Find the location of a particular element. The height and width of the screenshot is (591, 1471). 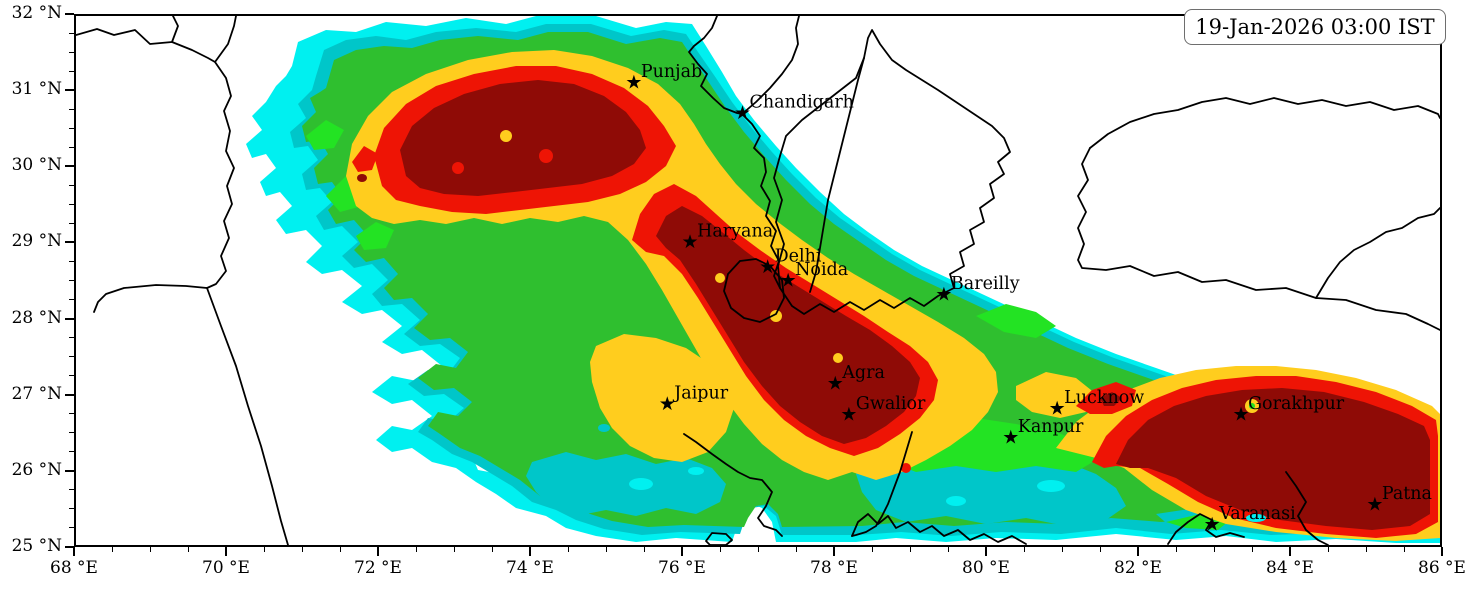

city-marker-gorakhpur: ★Gorakhpur is located at coordinates (1289, 410).